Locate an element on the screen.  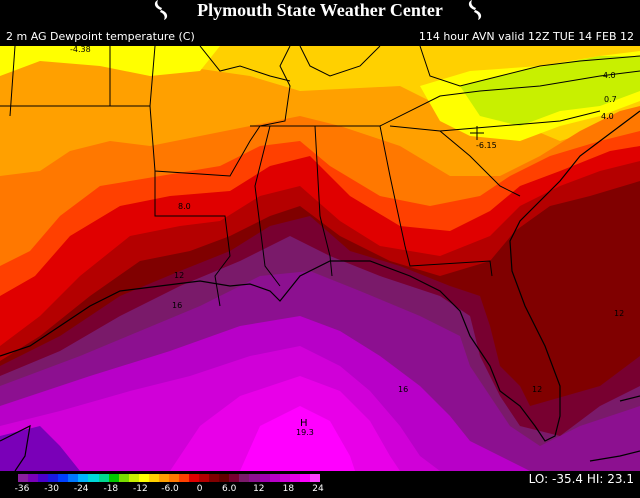
color-scale-tick-label: -12 is located at coordinates (140, 489).